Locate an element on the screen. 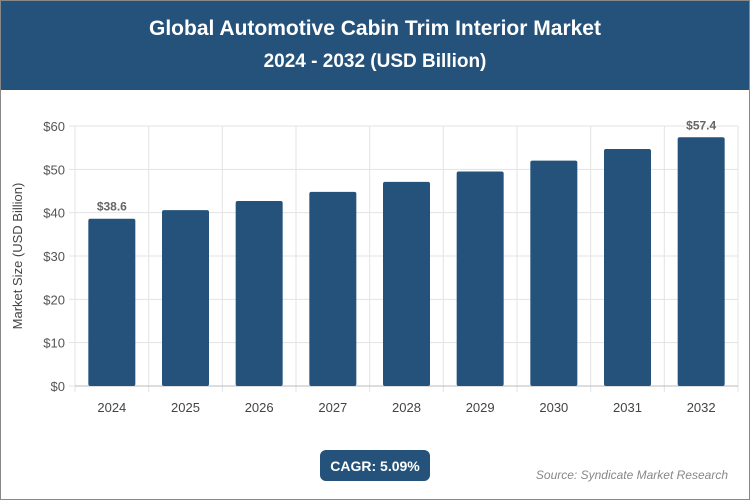 The image size is (750, 500). bar-2026 is located at coordinates (259, 293).